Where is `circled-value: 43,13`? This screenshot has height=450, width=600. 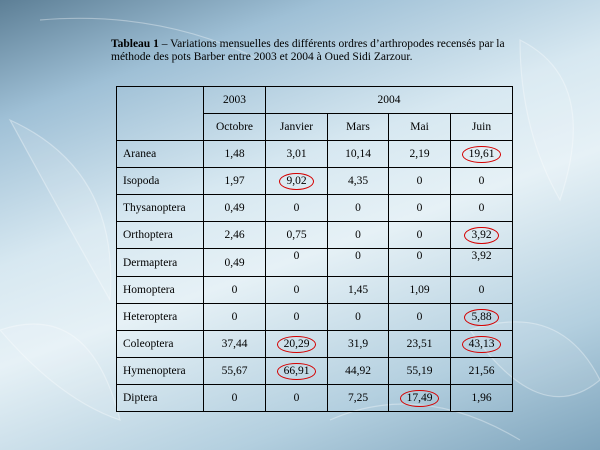
circled-value: 43,13 is located at coordinates (481, 344).